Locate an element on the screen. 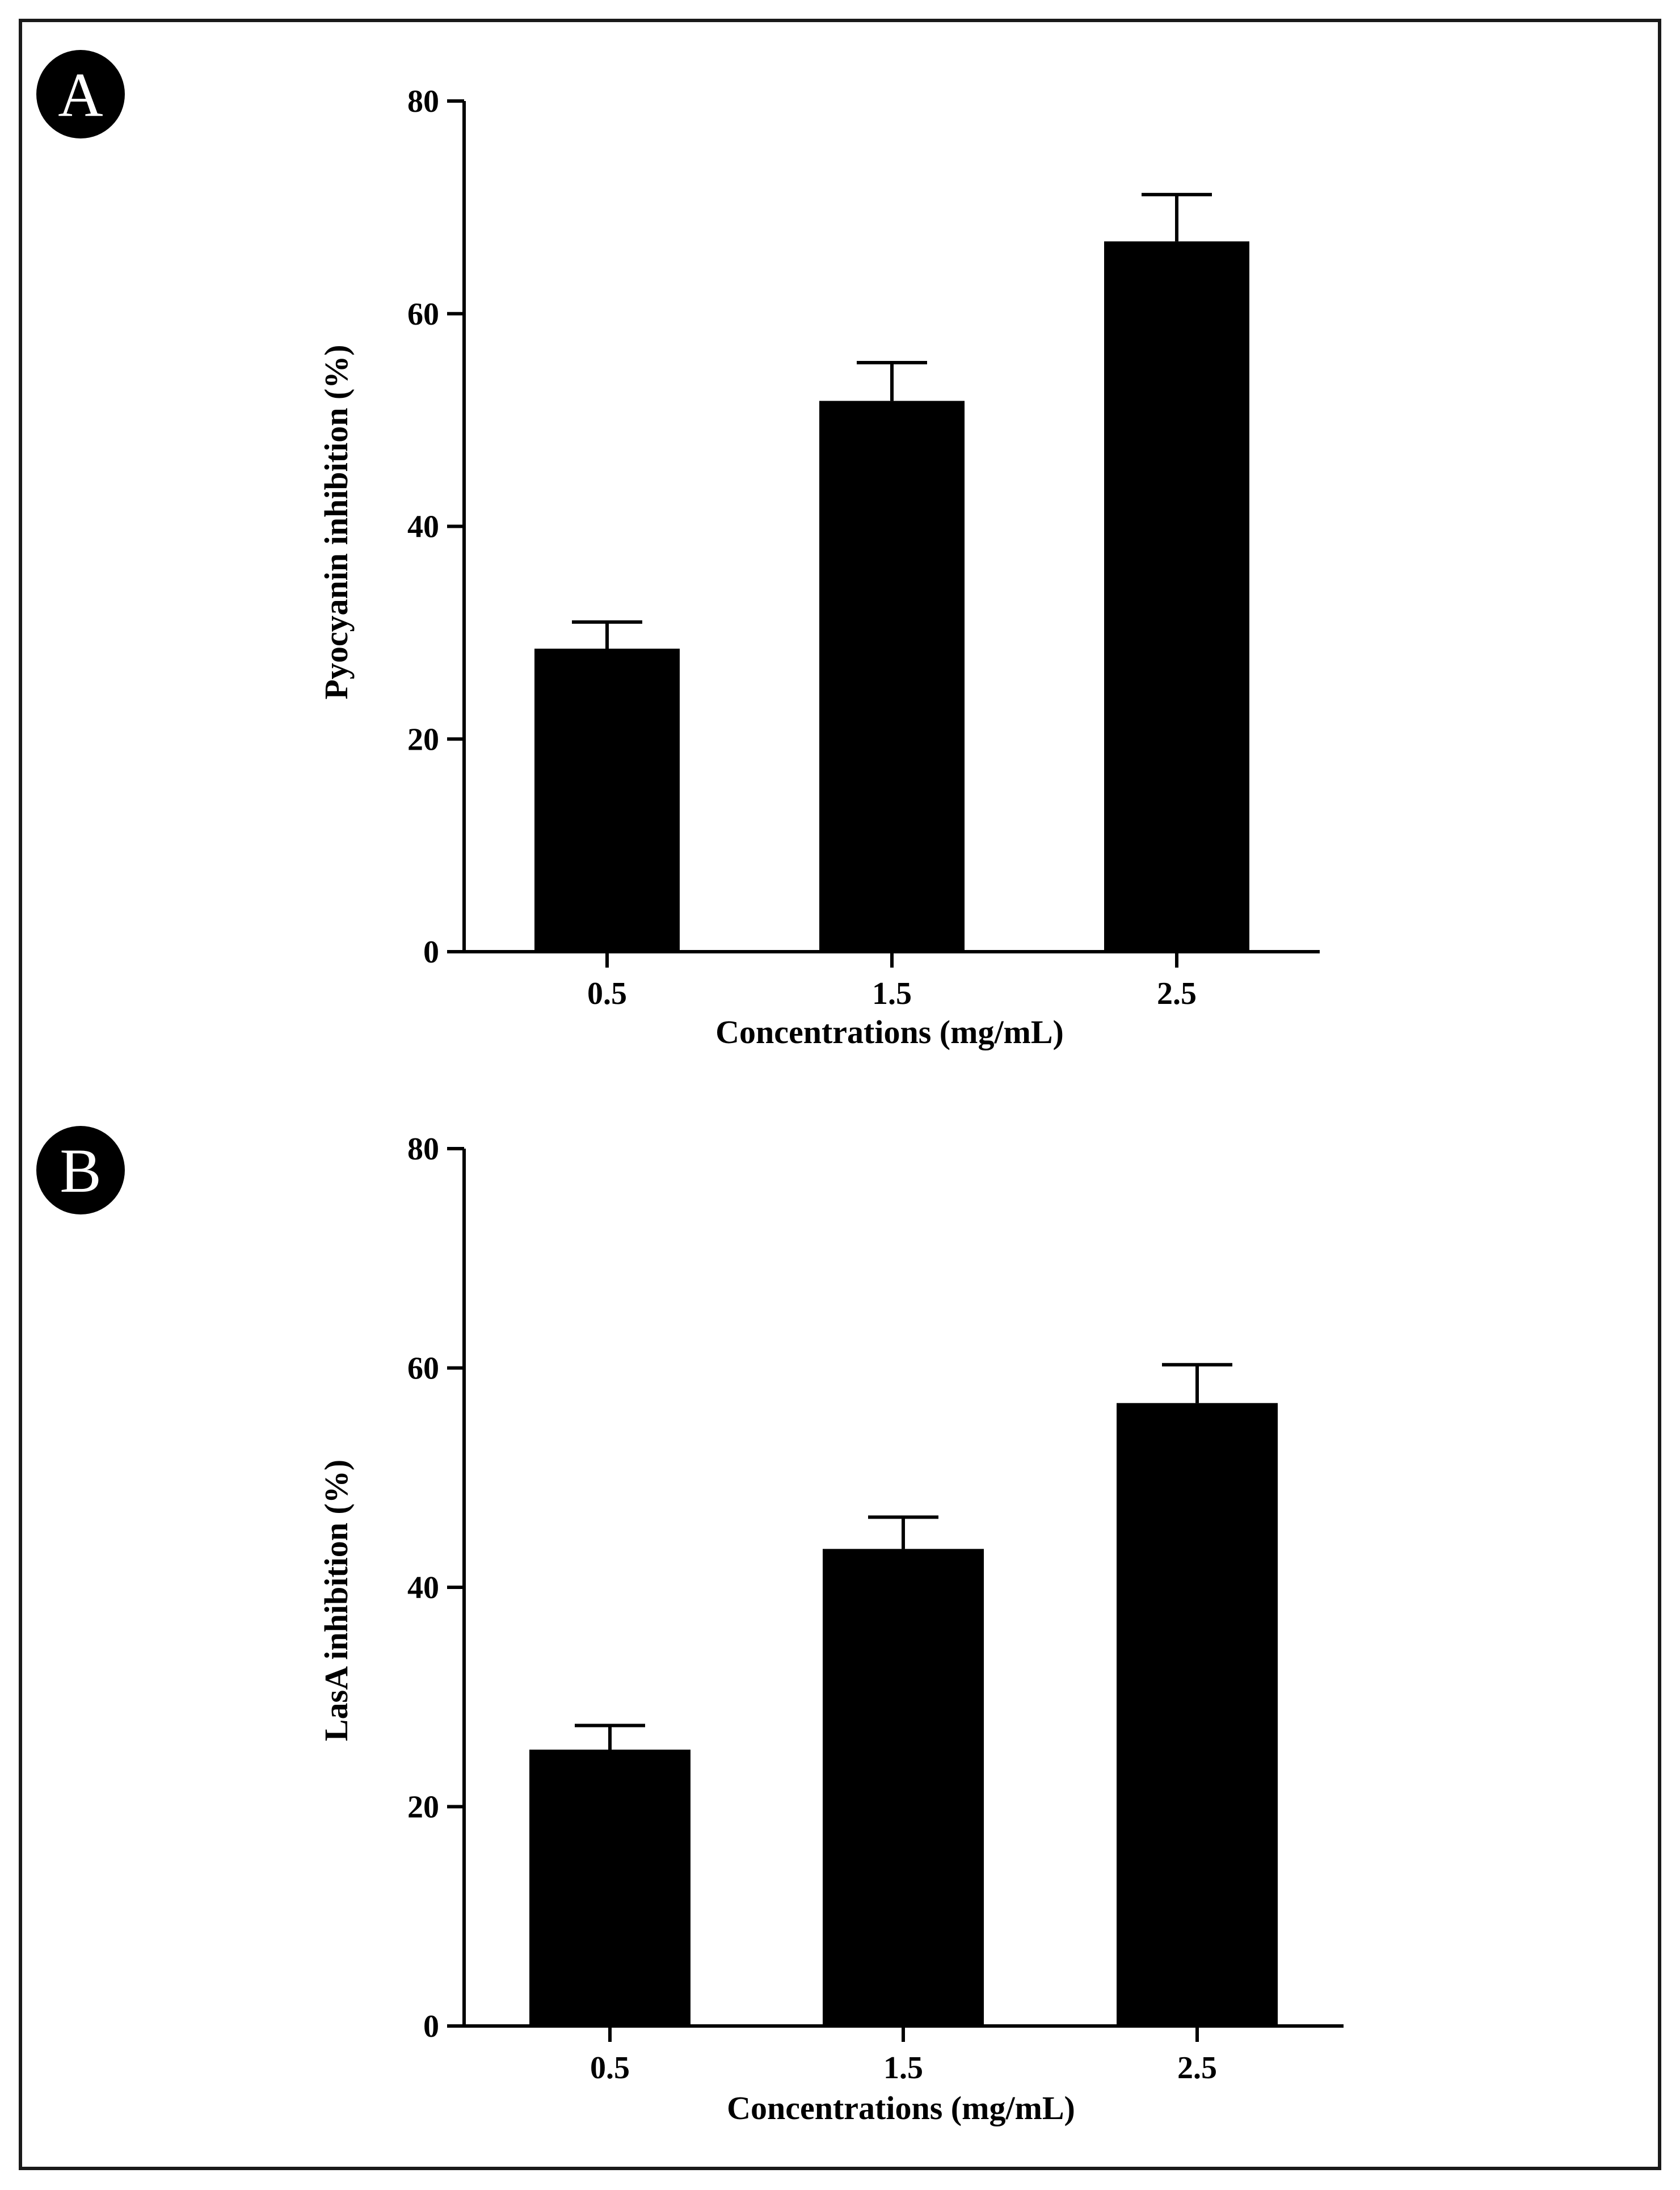 Image resolution: width=1680 pixels, height=2190 pixels. panel-a-letter: A is located at coordinates (80, 94).